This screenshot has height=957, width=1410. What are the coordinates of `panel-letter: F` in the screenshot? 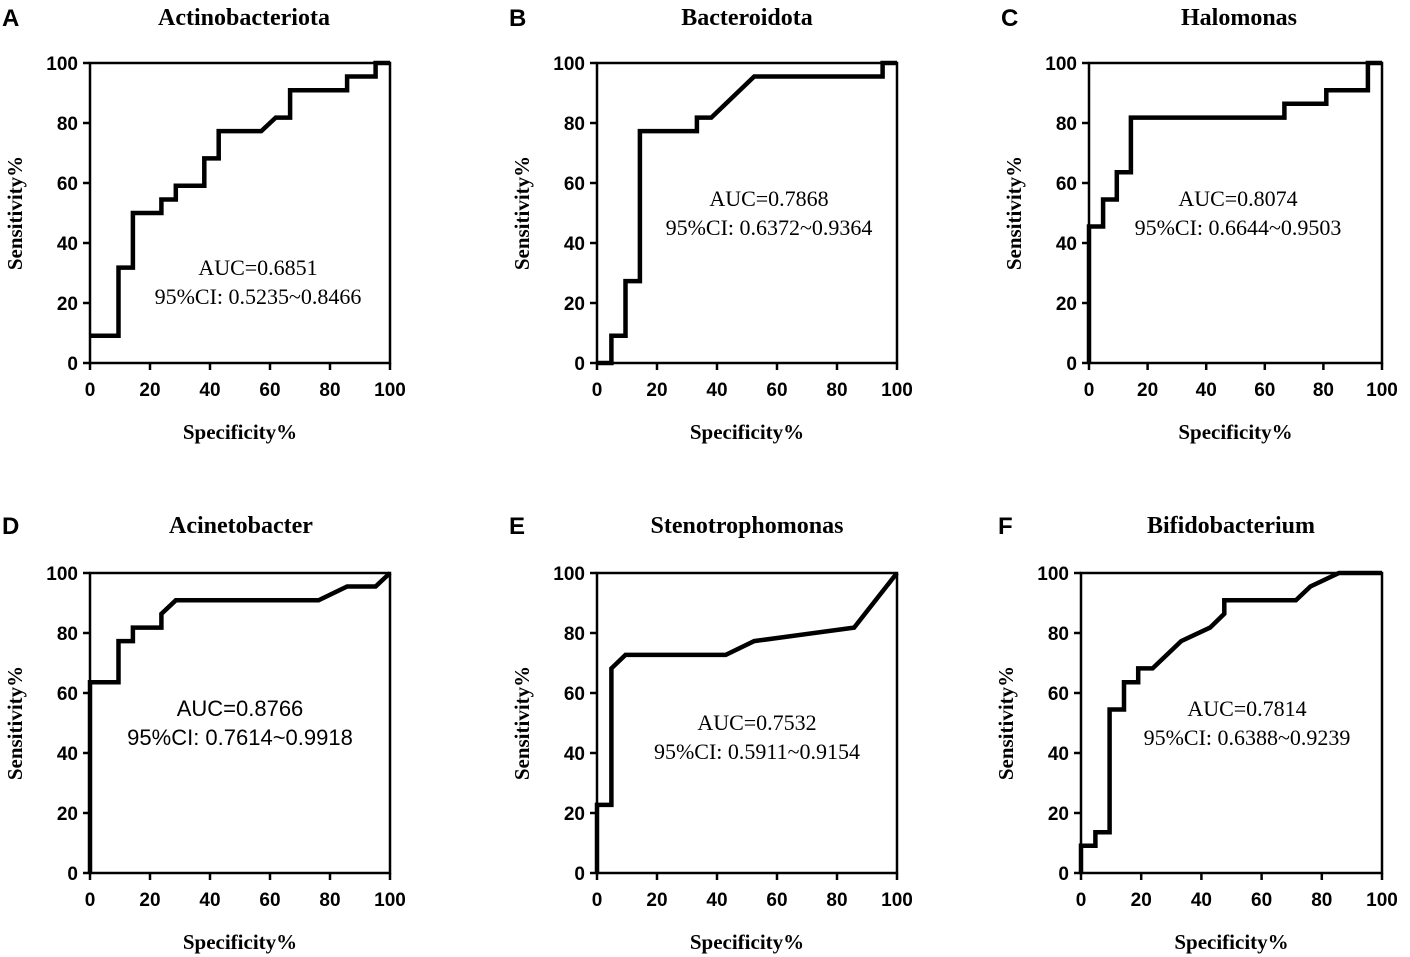 It's located at (1005, 526).